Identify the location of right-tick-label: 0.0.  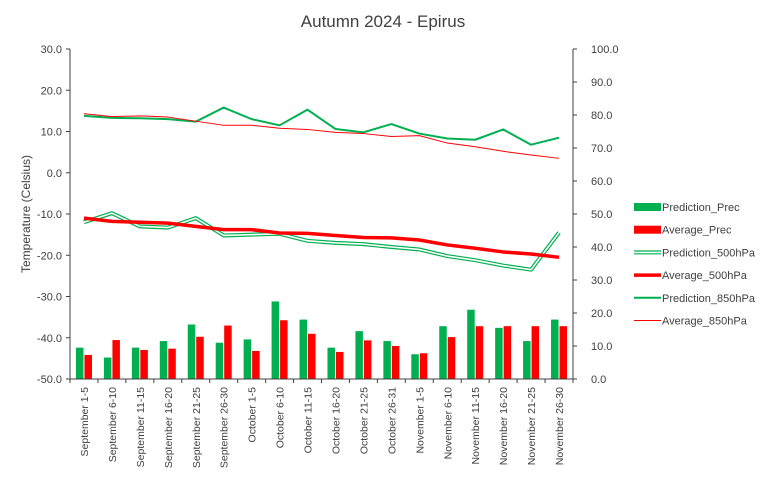
(598, 380).